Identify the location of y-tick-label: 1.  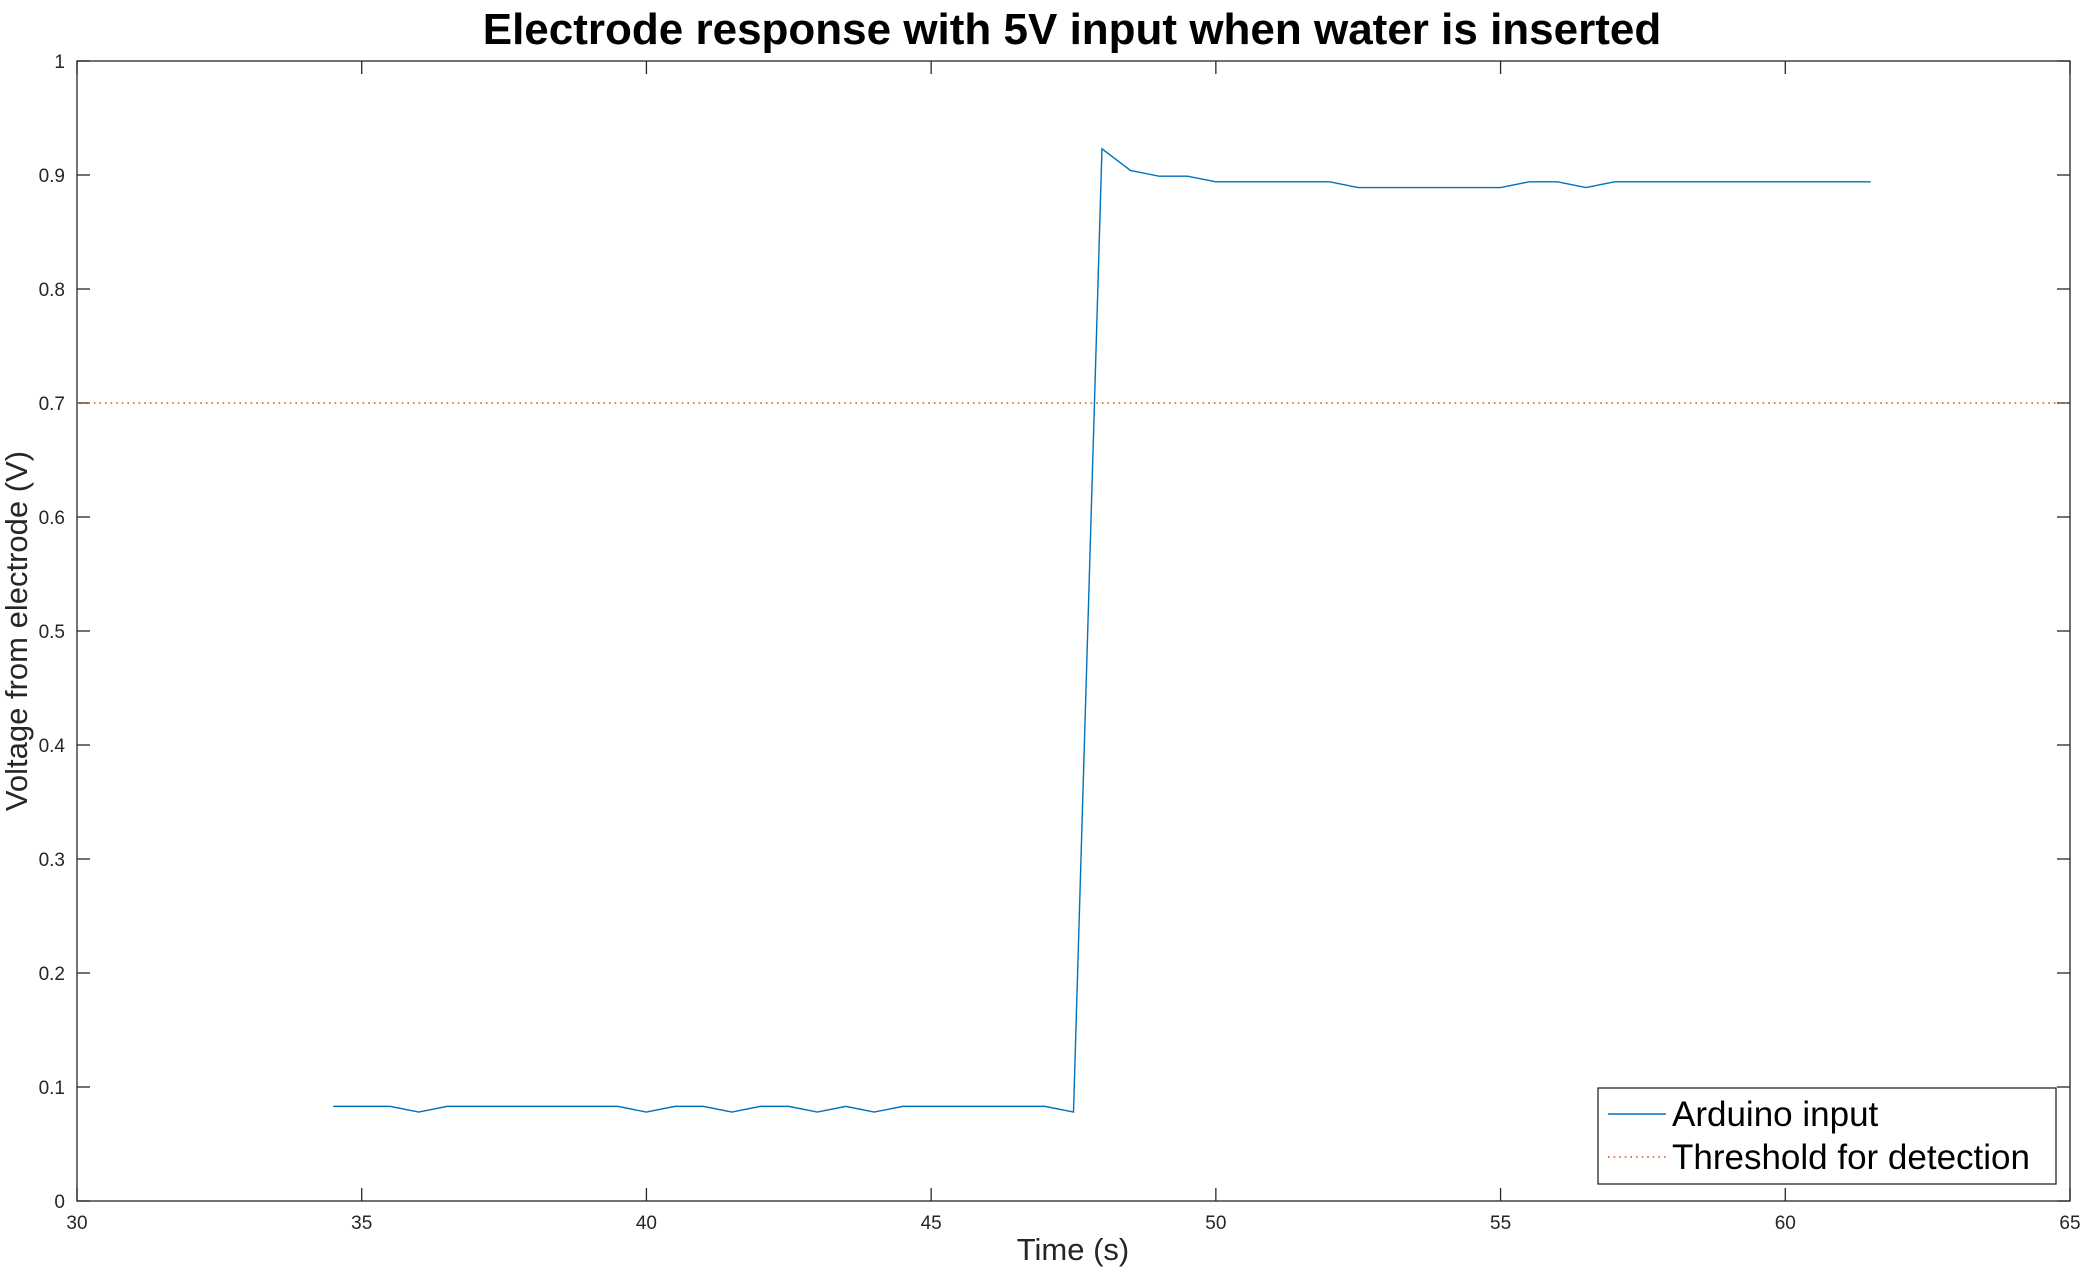
(59, 62).